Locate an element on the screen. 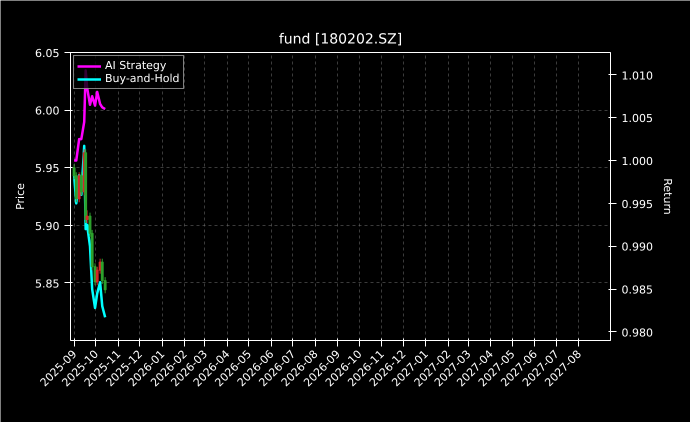 This screenshot has height=422, width=690. y2-tick-label: 0.980 is located at coordinates (637, 333).